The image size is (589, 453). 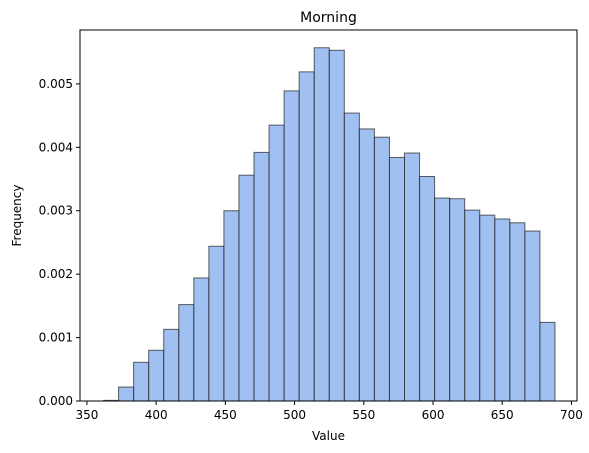 What do you see at coordinates (294, 415) in the screenshot?
I see `x-tick-label: 500` at bounding box center [294, 415].